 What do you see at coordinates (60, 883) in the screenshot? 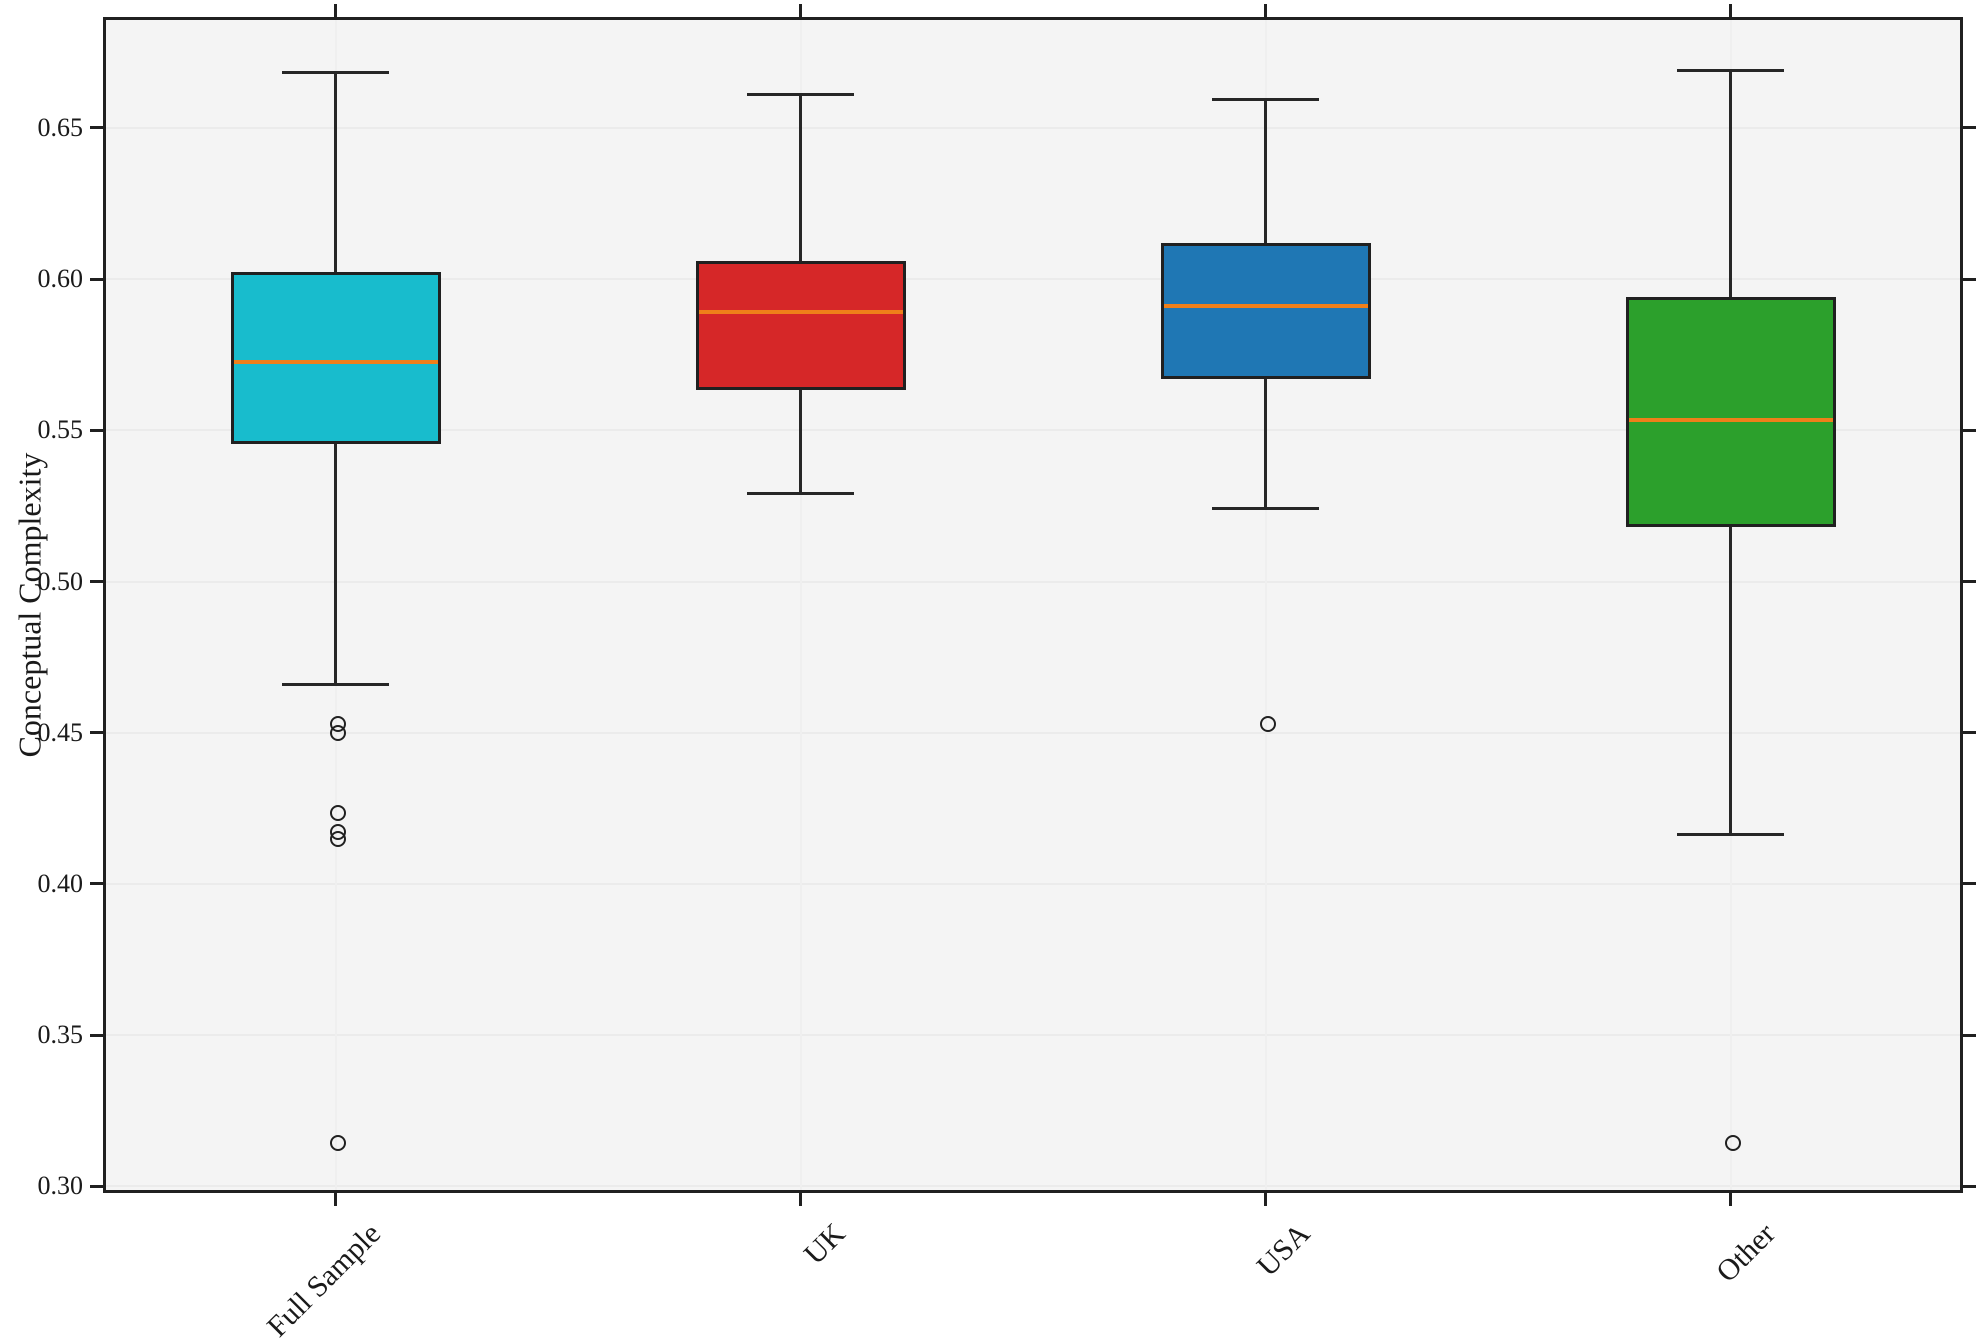
I see `y-tick-label: 0.40` at bounding box center [60, 883].